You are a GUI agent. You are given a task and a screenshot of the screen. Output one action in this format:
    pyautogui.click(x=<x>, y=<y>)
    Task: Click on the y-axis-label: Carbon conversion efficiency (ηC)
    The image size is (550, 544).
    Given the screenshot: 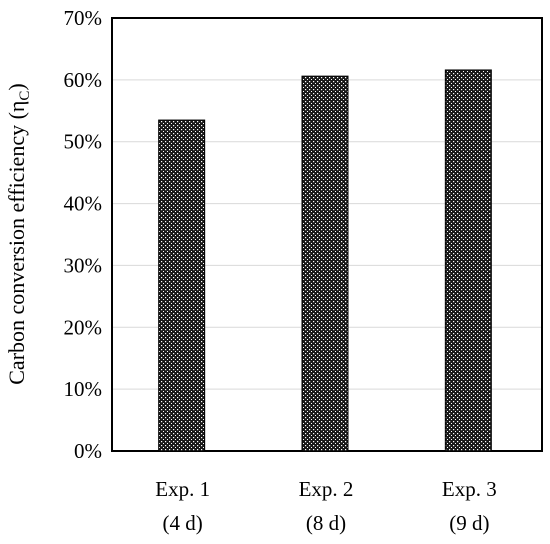 What is the action you would take?
    pyautogui.click(x=18, y=234)
    